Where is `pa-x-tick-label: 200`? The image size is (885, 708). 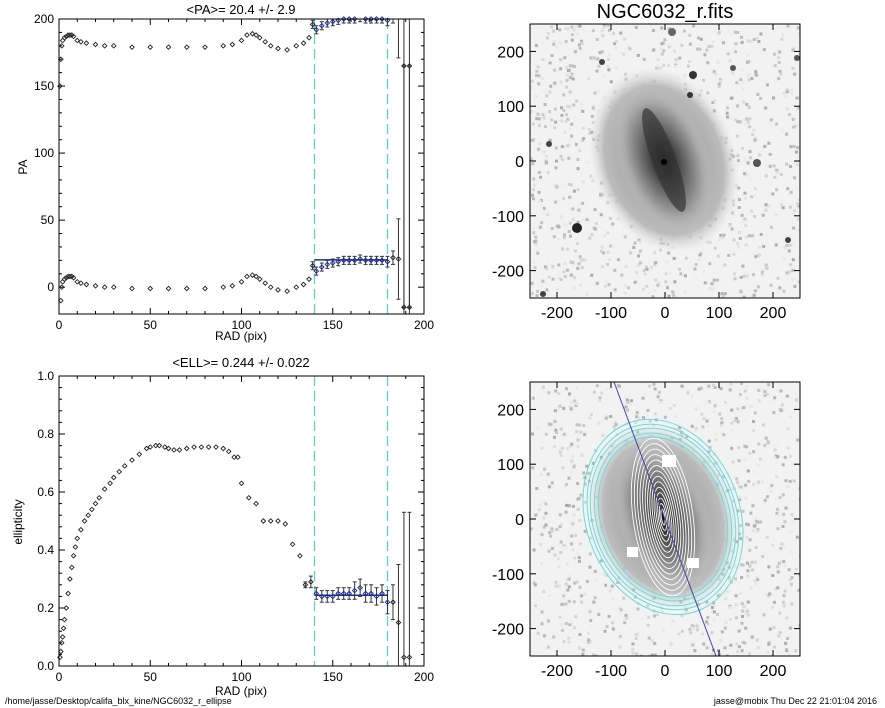
pa-x-tick-label: 200 is located at coordinates (424, 325).